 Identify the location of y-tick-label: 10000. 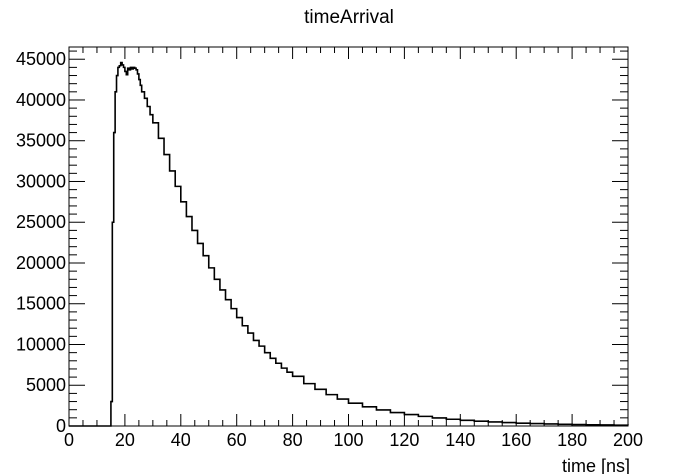
(41, 344).